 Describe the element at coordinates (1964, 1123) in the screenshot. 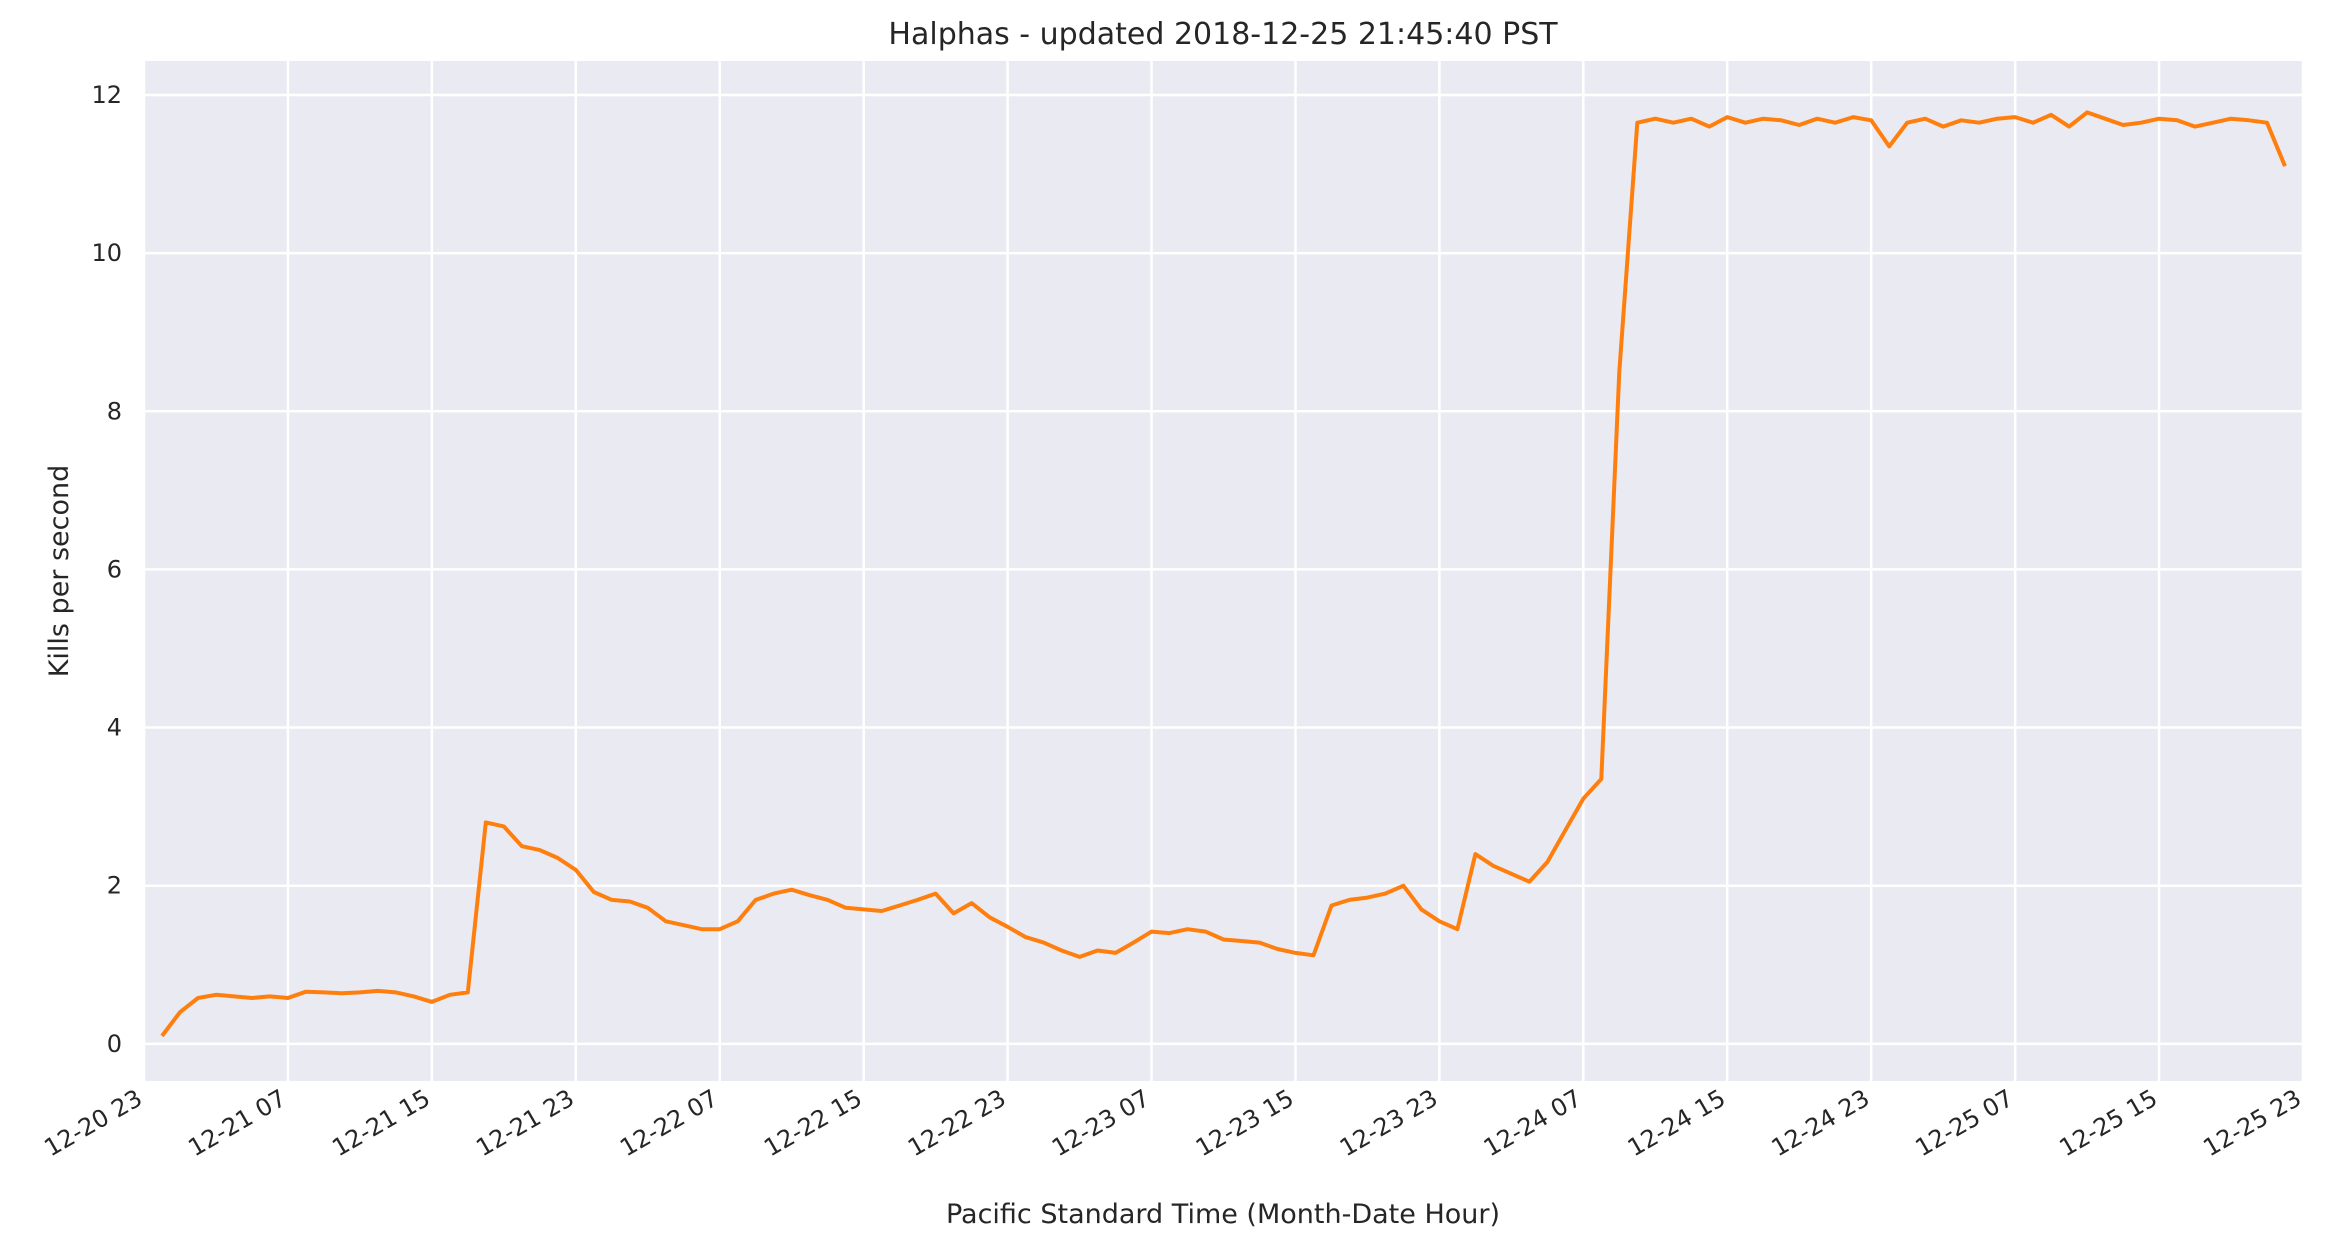

I see `x-tick-label: 12-25 07` at that location.